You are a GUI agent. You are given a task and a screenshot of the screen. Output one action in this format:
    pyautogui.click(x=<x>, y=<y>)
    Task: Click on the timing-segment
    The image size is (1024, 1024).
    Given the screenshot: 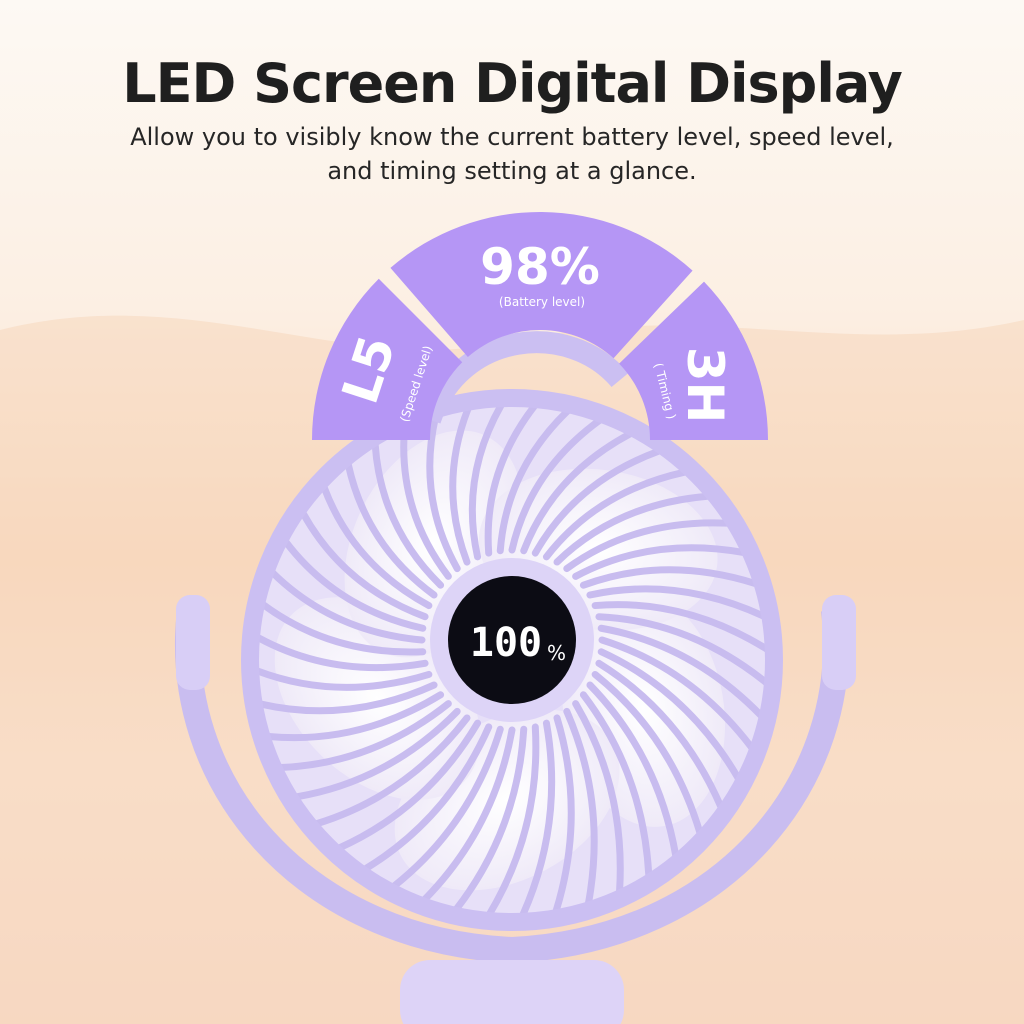 What is the action you would take?
    pyautogui.click(x=693, y=360)
    